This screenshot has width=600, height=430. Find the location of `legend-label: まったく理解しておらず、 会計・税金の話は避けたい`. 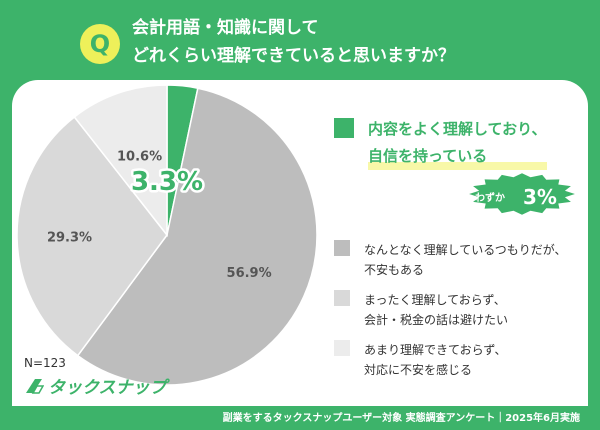

legend-label: まったく理解しておらず、 会計・税金の話は避けたい is located at coordinates (436, 310).